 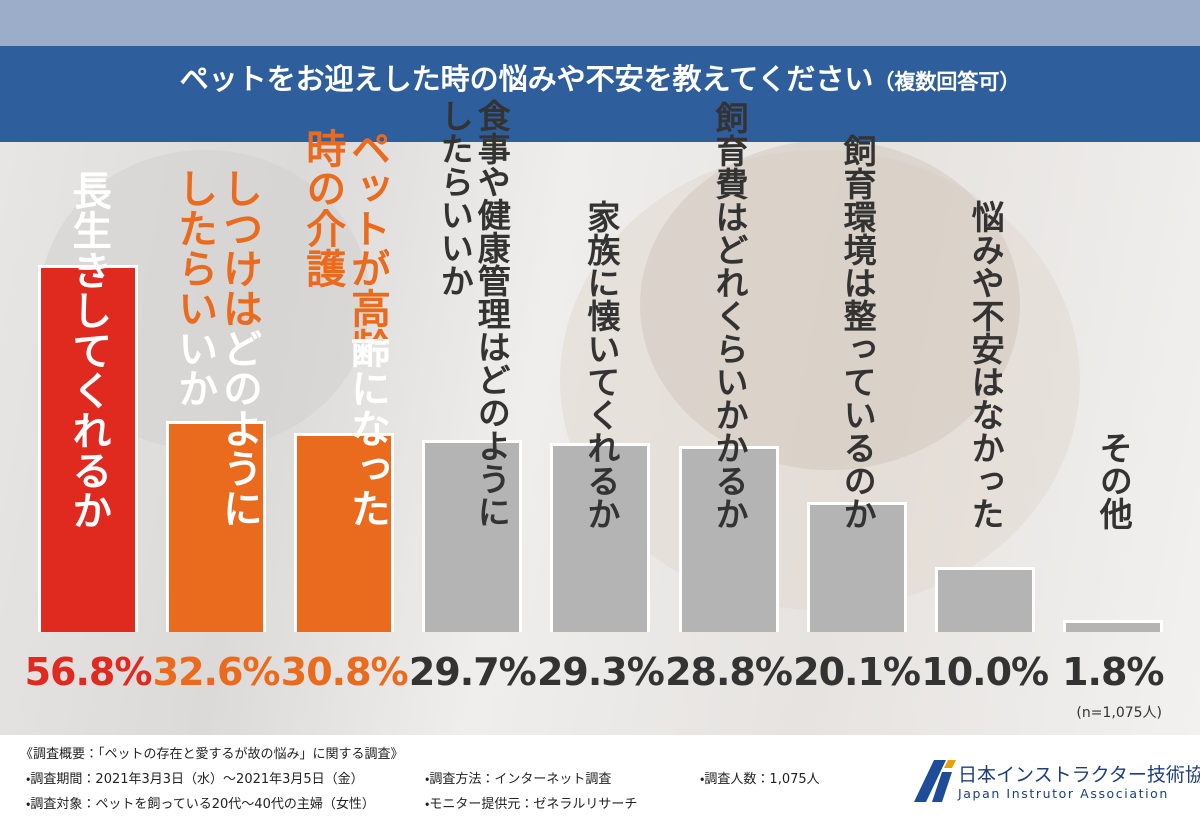 What do you see at coordinates (216, 672) in the screenshot?
I see `value-label: 32.6%` at bounding box center [216, 672].